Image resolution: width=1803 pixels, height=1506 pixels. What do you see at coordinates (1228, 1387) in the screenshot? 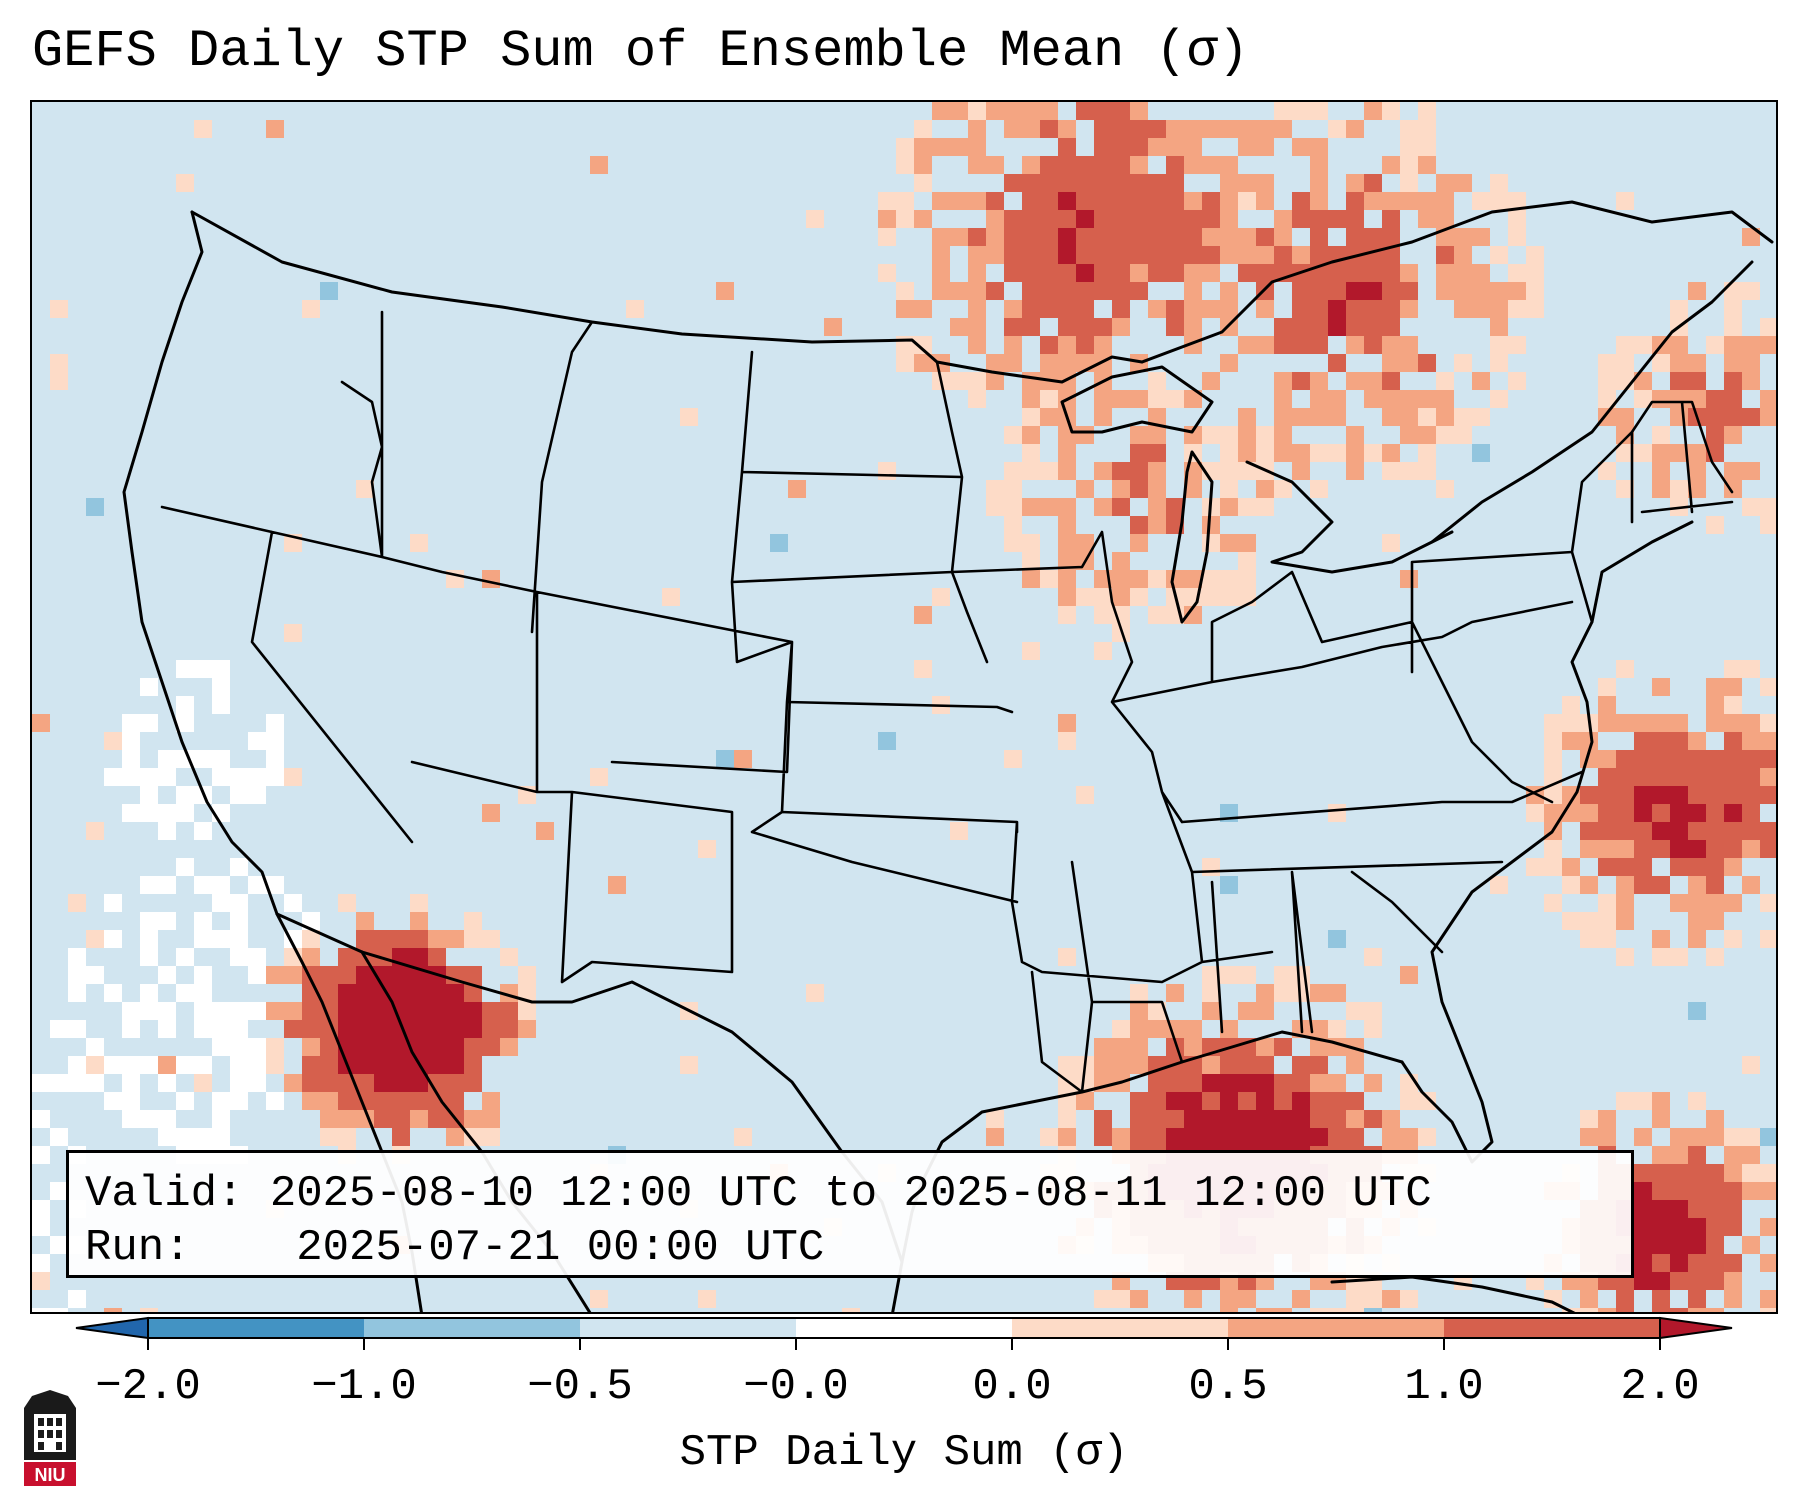
I see `colorbar-tick-label: 0.5` at bounding box center [1228, 1387].